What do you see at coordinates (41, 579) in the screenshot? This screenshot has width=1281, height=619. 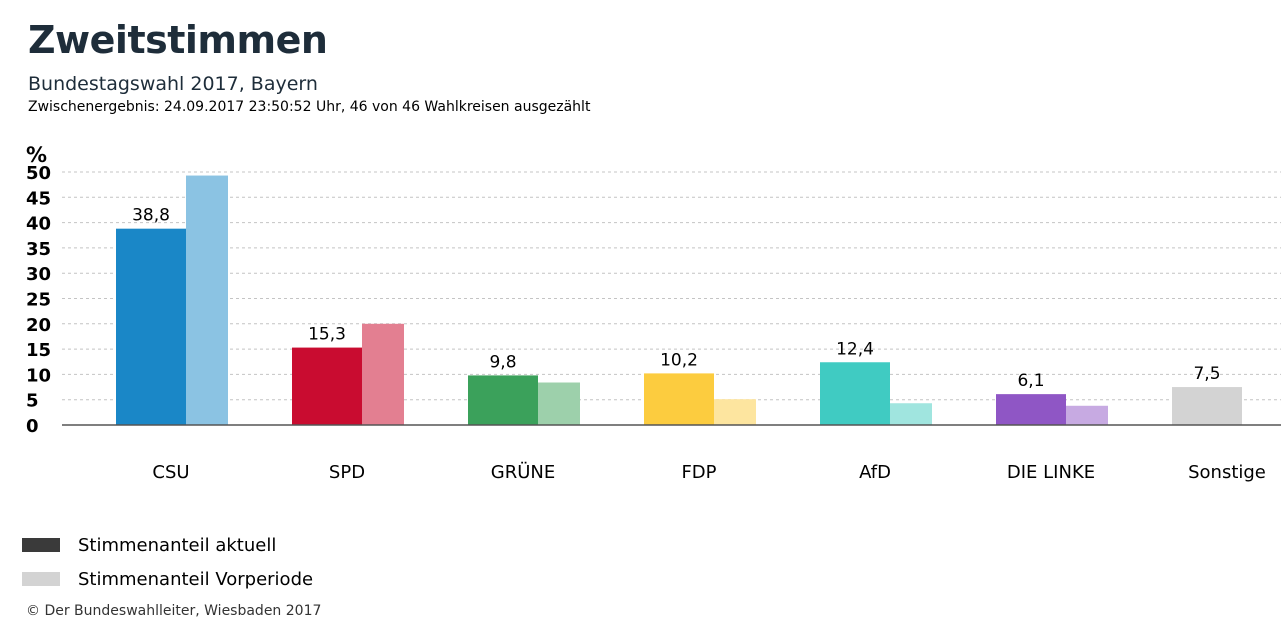 I see `legend-swatch-previous` at bounding box center [41, 579].